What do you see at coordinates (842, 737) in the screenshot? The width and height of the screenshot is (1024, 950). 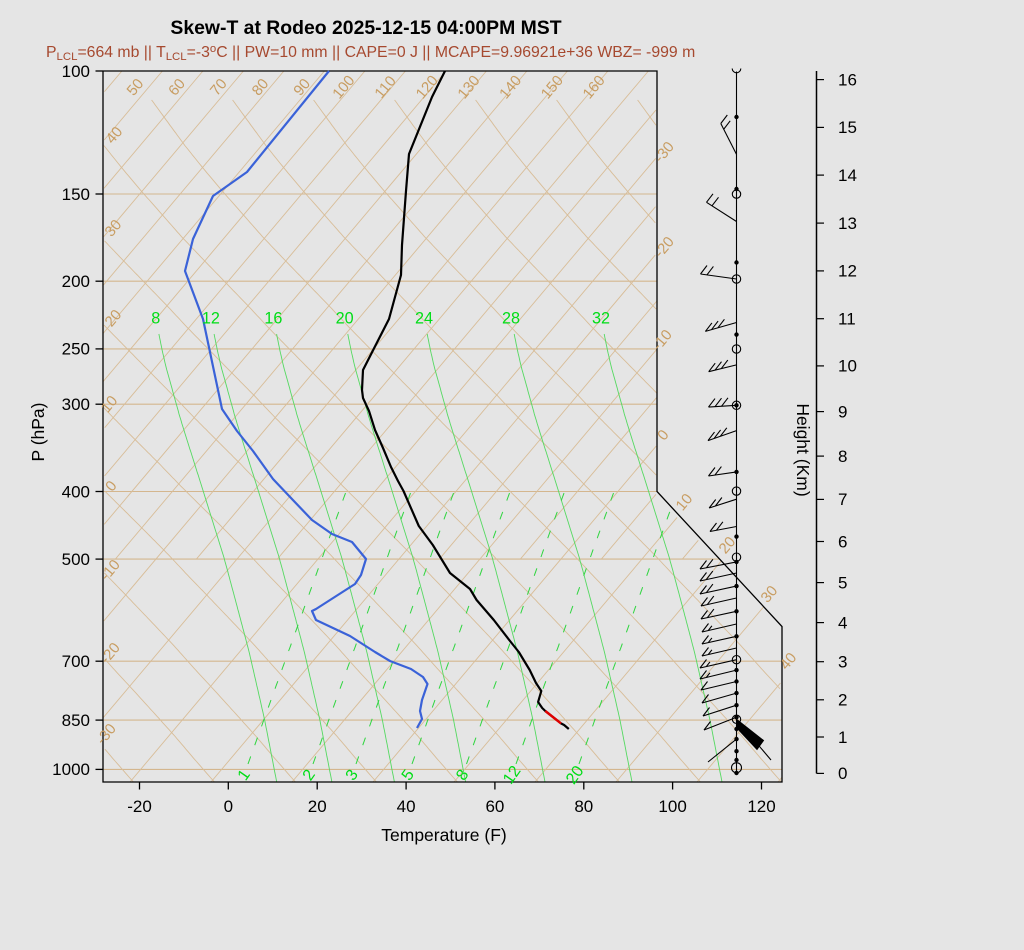 I see `svg-text: 1` at bounding box center [842, 737].